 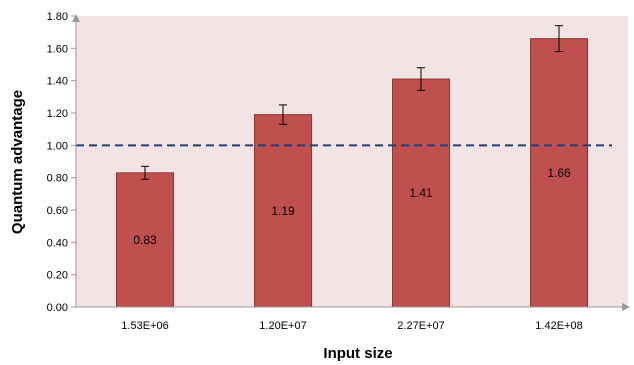 I want to click on y-tick-label: 0.40, so click(x=57, y=243).